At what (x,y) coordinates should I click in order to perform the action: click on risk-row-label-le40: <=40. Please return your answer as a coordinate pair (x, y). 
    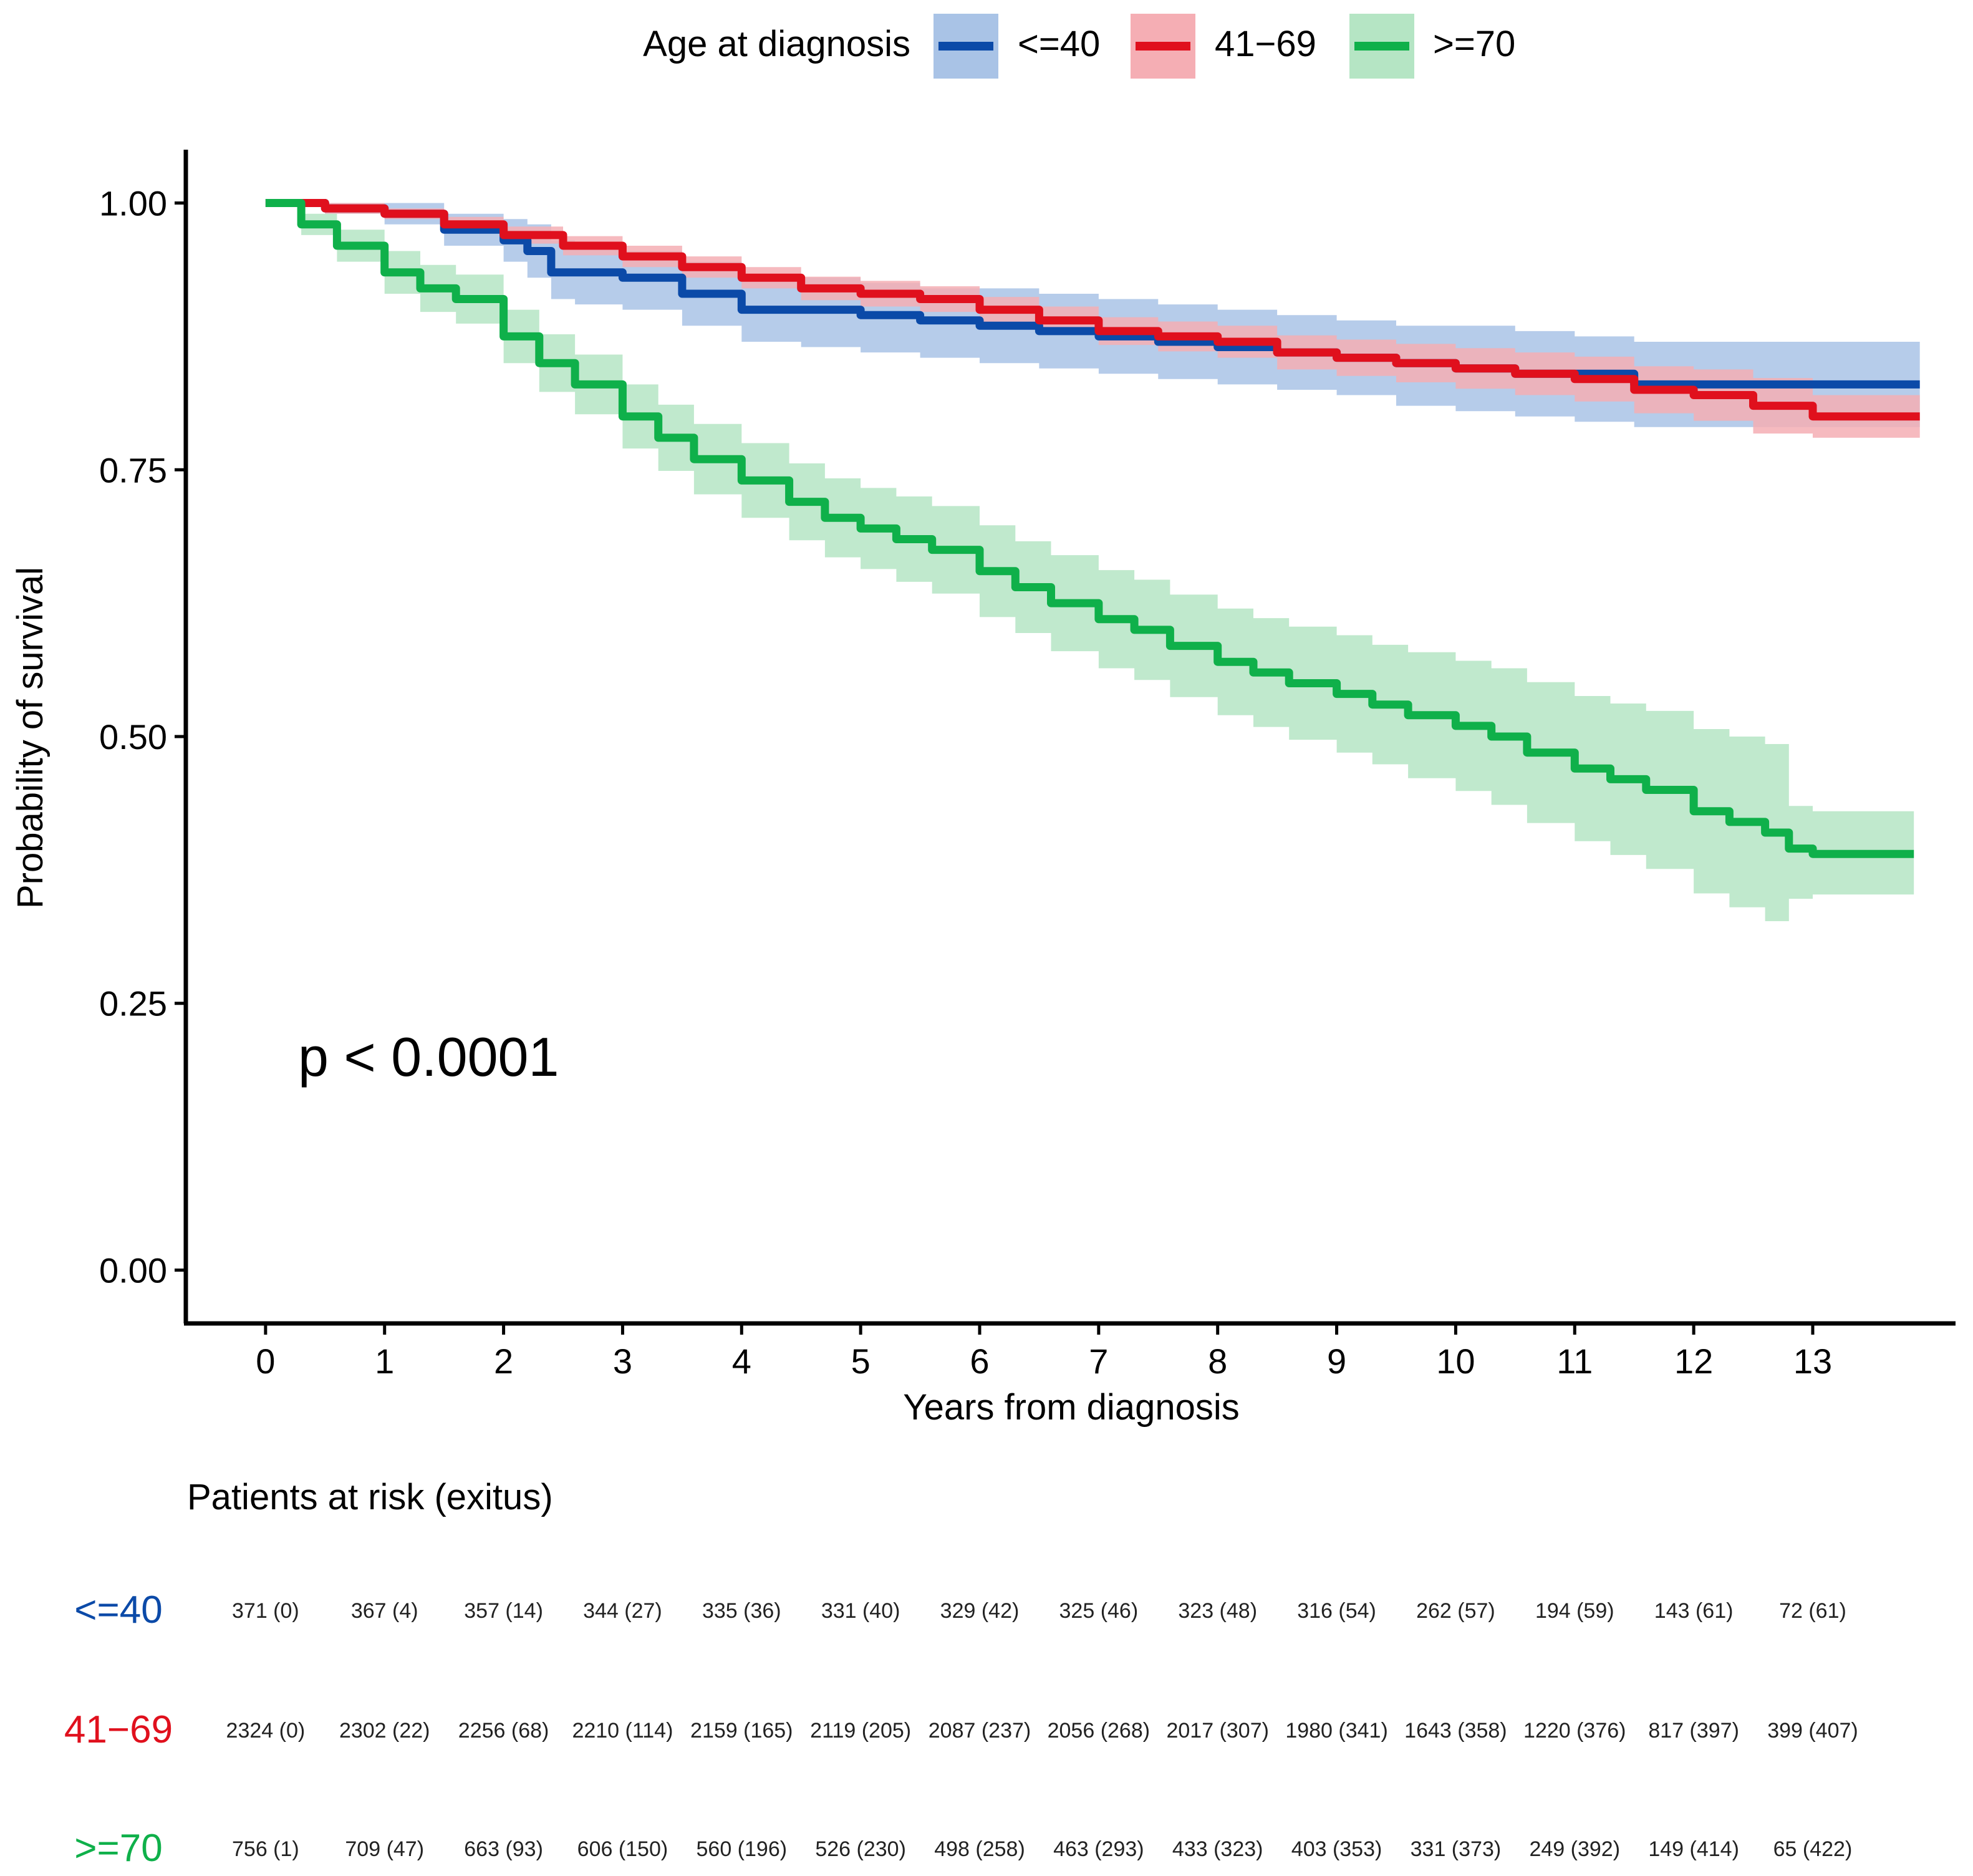
    Looking at the image, I should click on (118, 1610).